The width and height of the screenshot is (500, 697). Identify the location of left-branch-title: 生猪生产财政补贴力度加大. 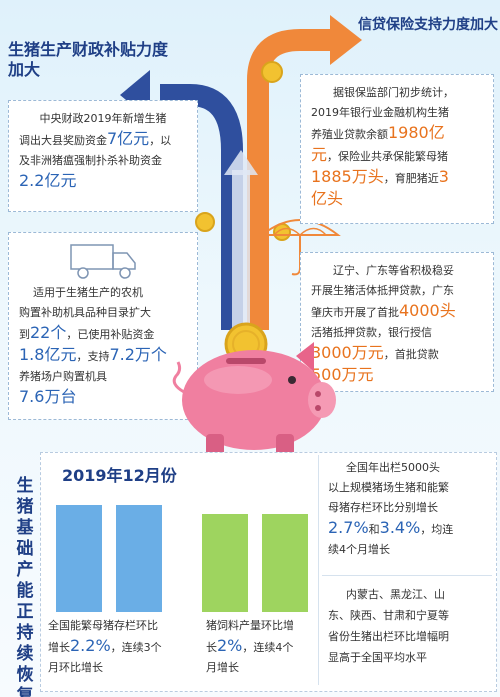
(88, 59).